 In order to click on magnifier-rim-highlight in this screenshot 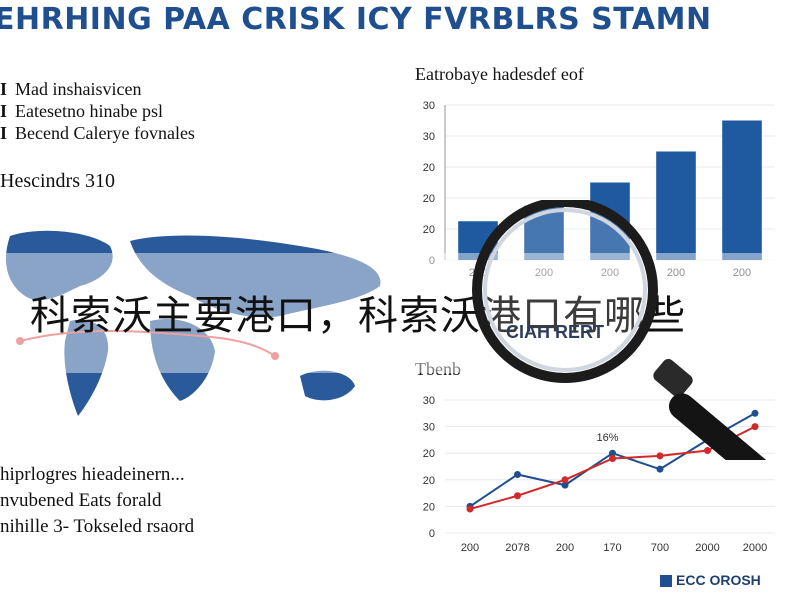, I will do `click(565, 290)`.